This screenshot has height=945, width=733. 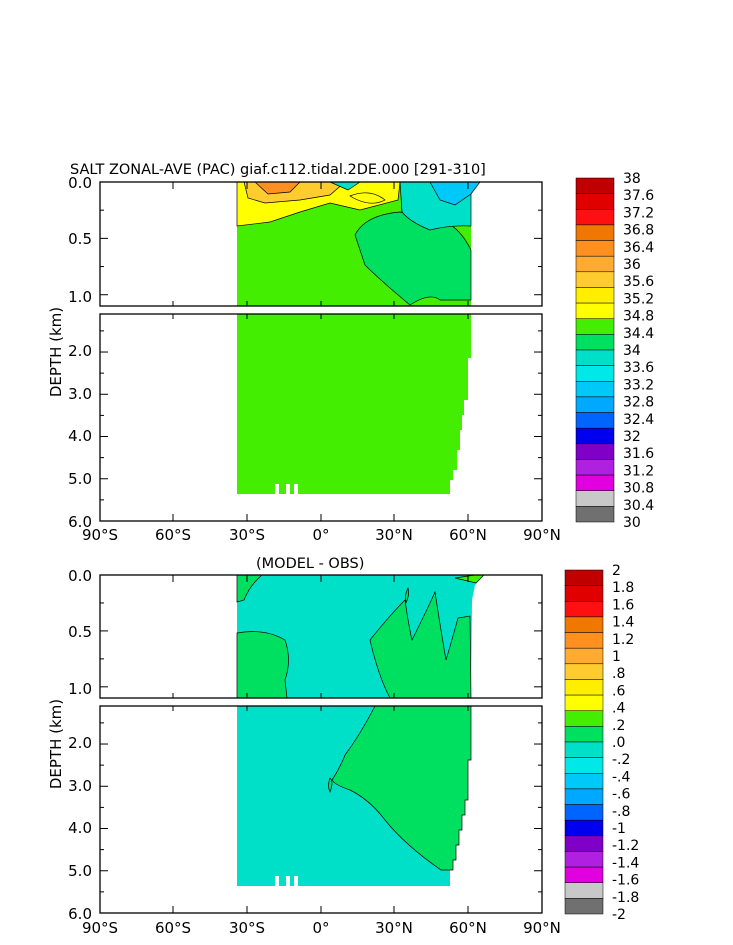 I want to click on x-tick-label: 90°S, so click(x=100, y=535).